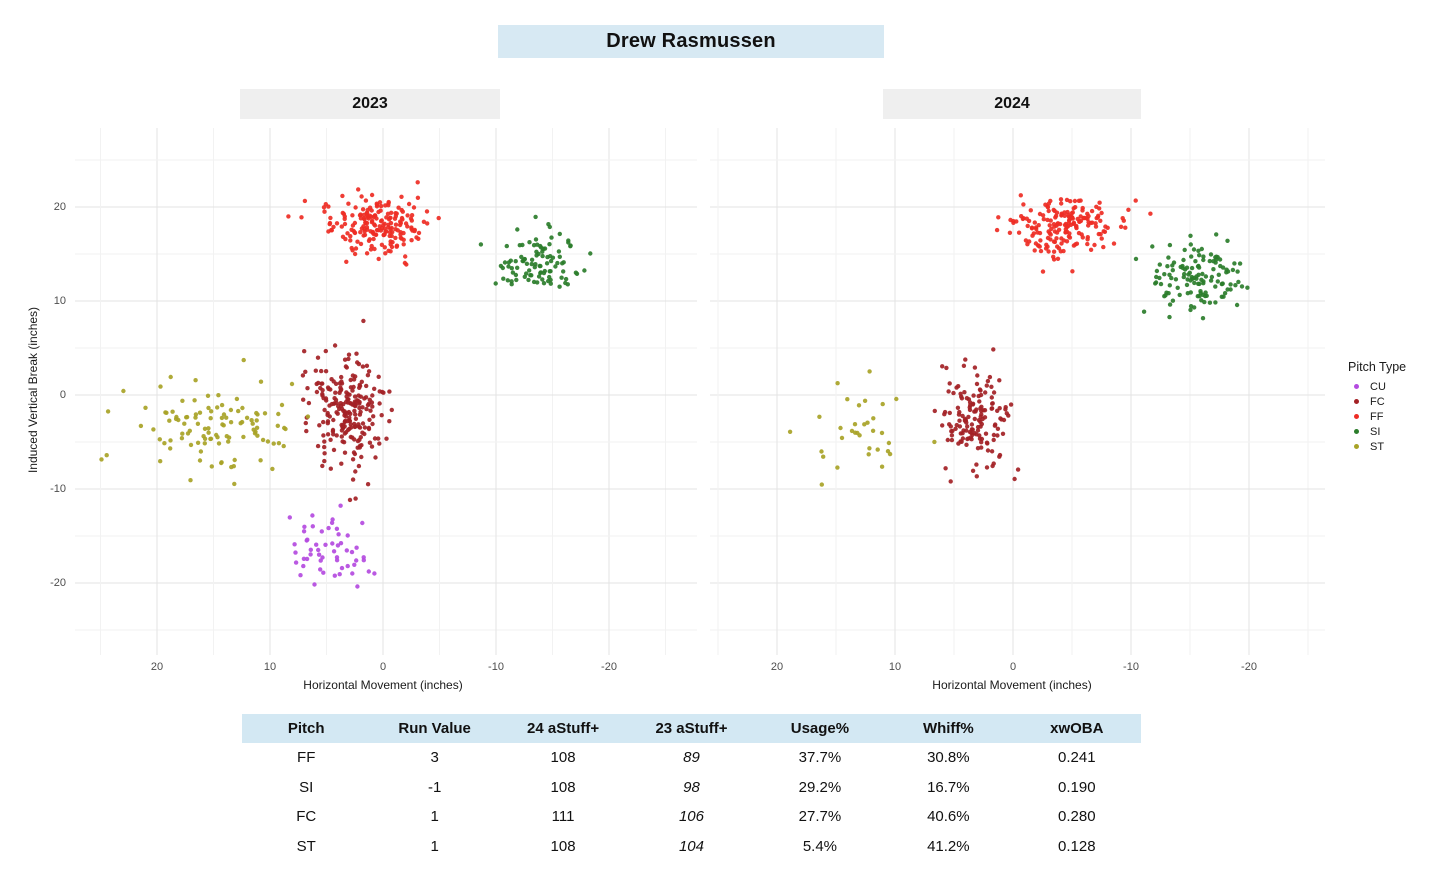  What do you see at coordinates (691, 847) in the screenshot?
I see `table-row: ST 1 108 104 5.4% 41.2% 0.128` at bounding box center [691, 847].